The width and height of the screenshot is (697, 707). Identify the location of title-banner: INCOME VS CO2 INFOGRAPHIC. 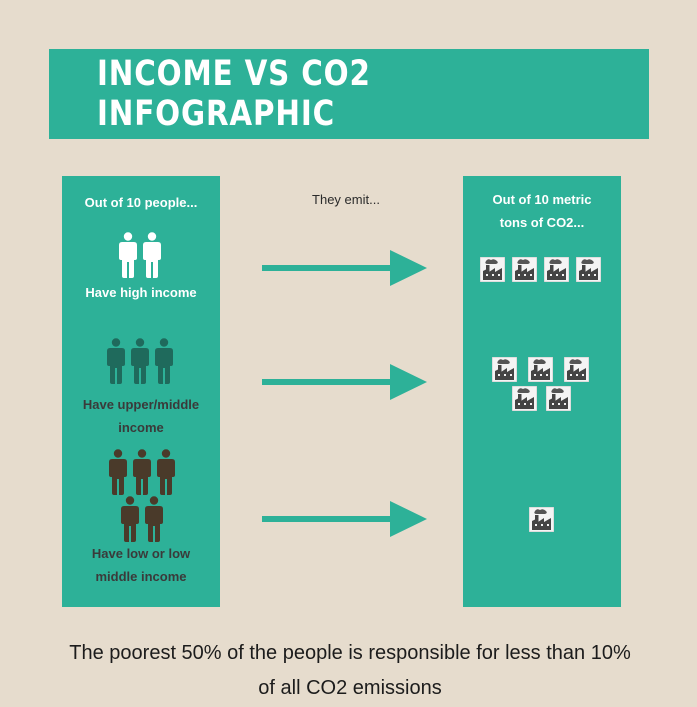
(349, 94).